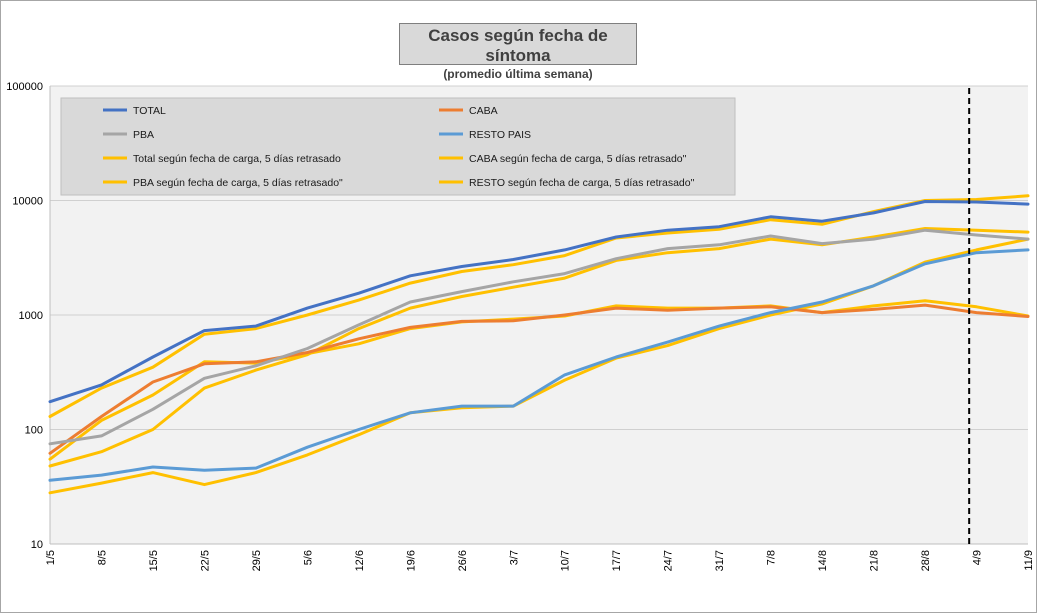  Describe the element at coordinates (31, 316) in the screenshot. I see `y-tick-label: 1000` at that location.